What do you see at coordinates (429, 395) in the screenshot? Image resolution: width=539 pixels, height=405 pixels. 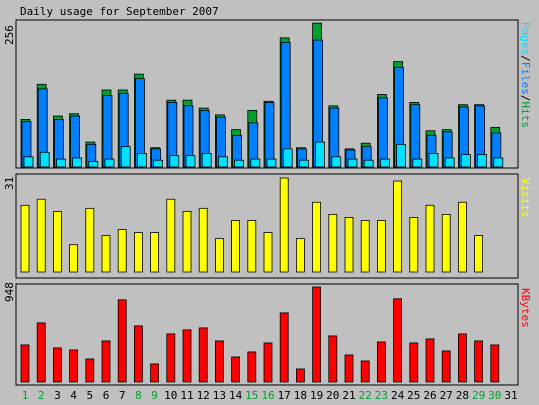 I see `day-label: 26` at bounding box center [429, 395].